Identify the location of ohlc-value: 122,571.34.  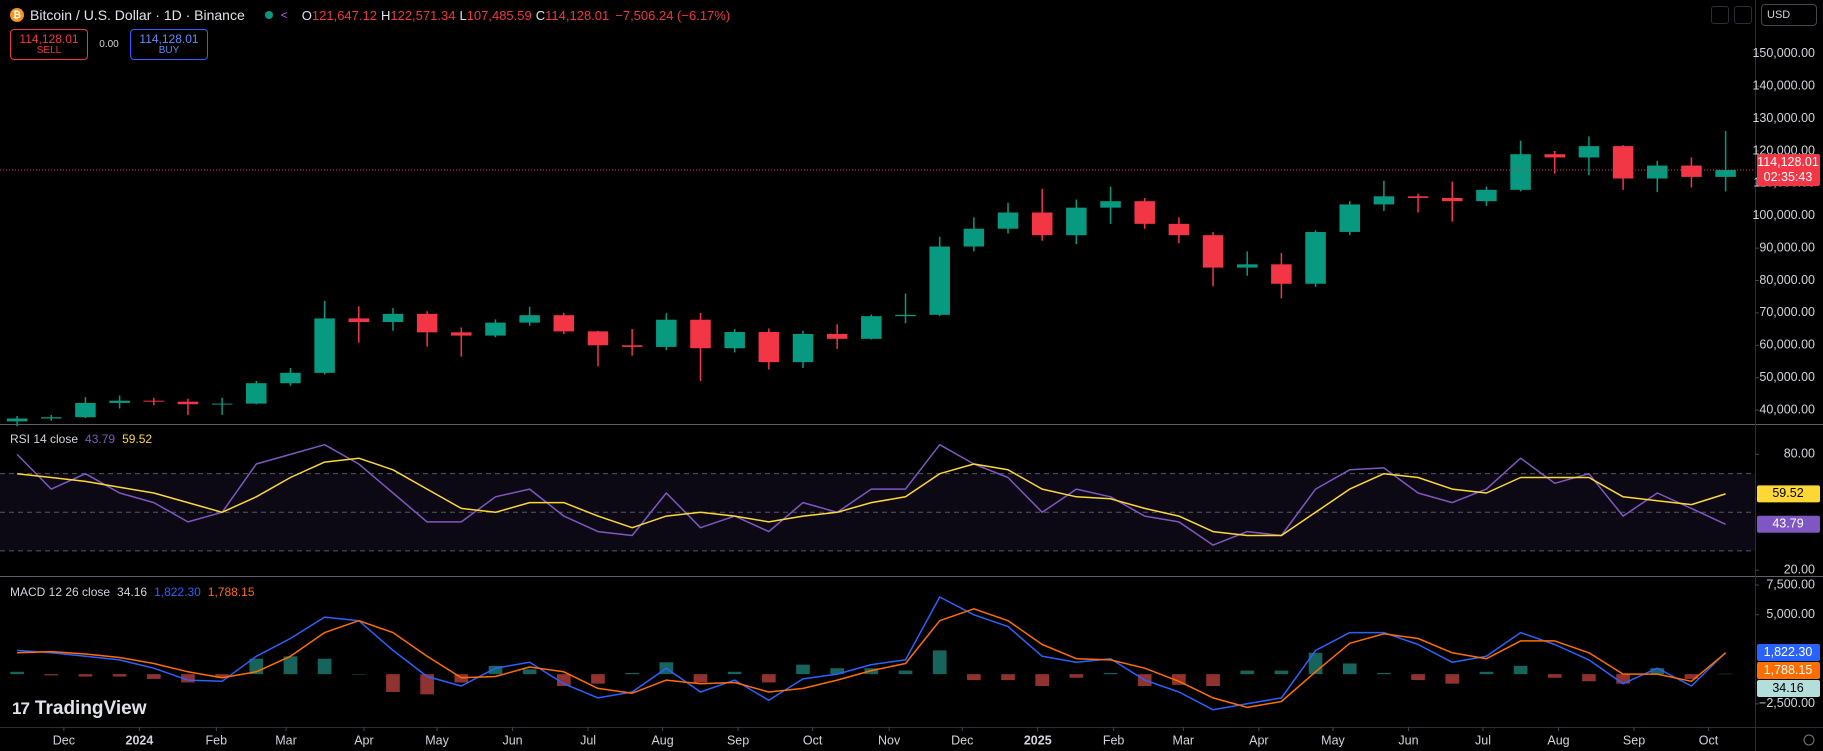
(423, 15).